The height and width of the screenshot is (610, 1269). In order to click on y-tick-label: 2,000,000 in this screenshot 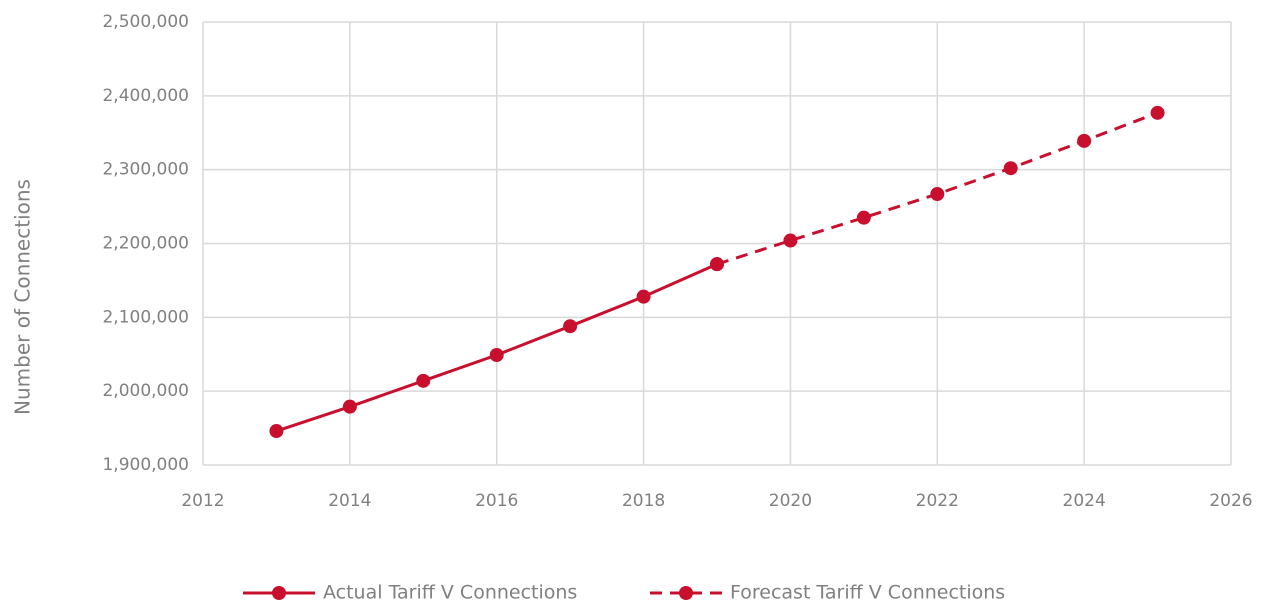, I will do `click(145, 391)`.